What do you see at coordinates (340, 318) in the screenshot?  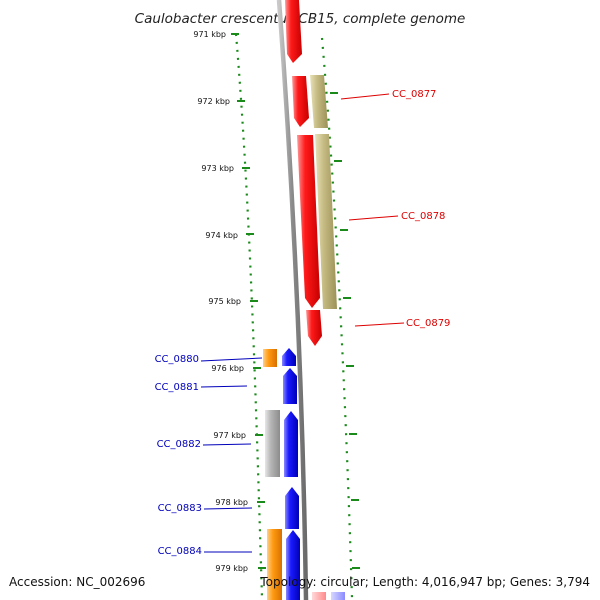 I see `scale-ticks-right` at bounding box center [340, 318].